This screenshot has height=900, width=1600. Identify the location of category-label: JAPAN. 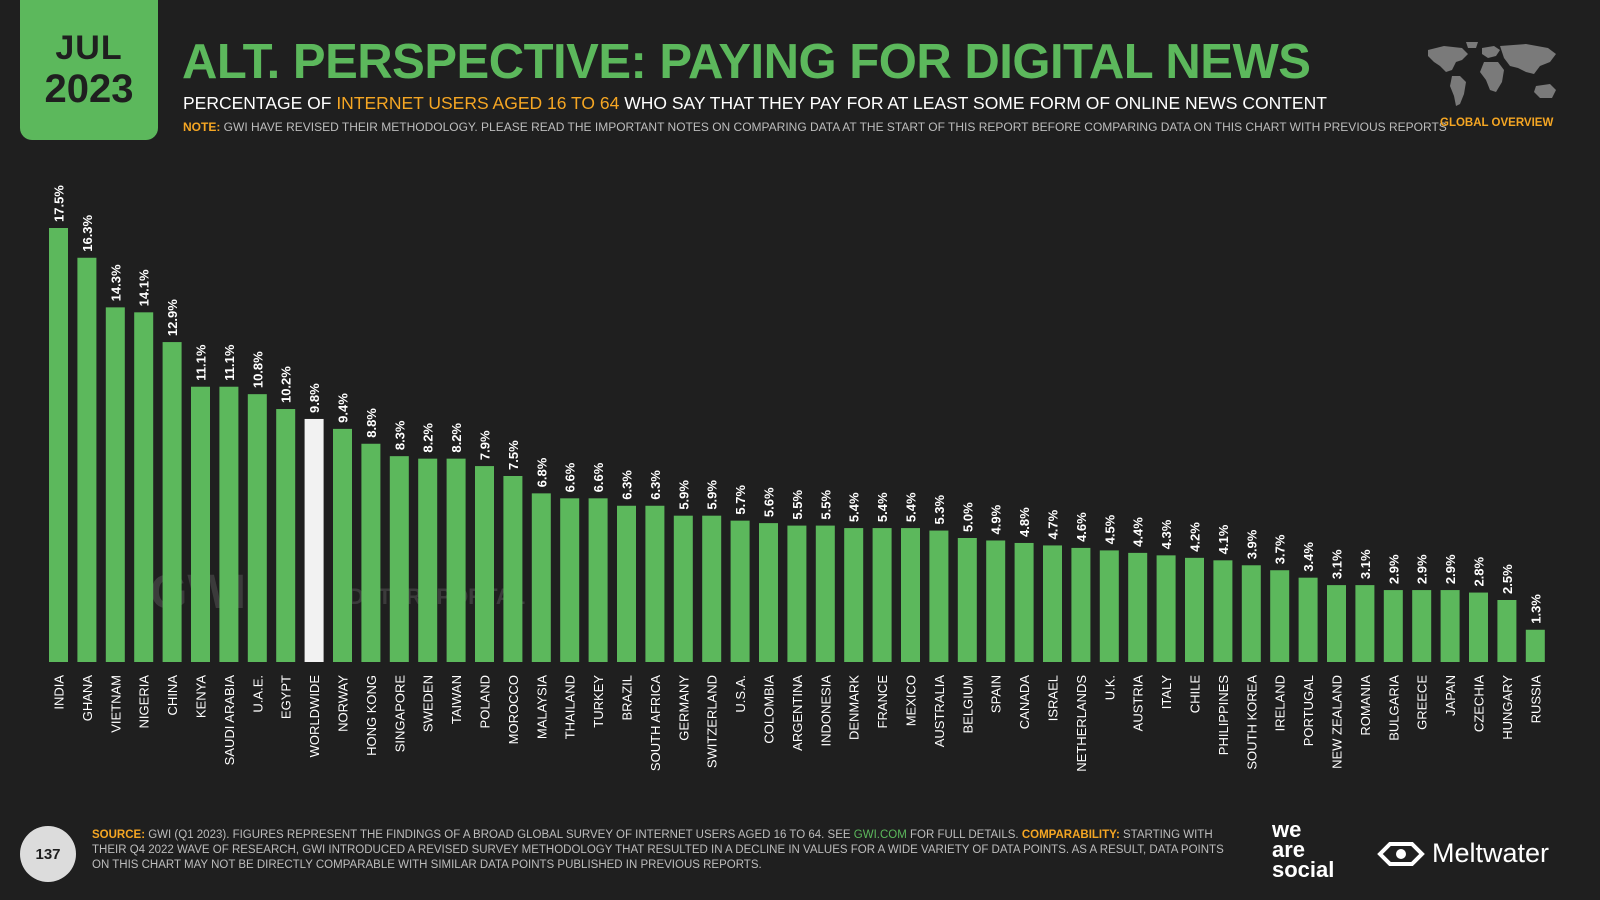
(1450, 695).